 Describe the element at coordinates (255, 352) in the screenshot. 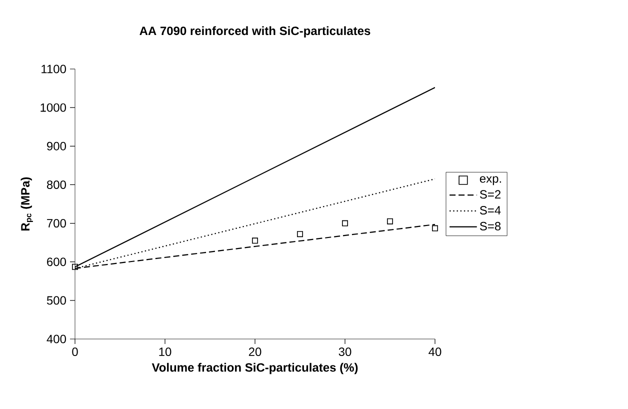

I see `x-tick-label: 20` at that location.